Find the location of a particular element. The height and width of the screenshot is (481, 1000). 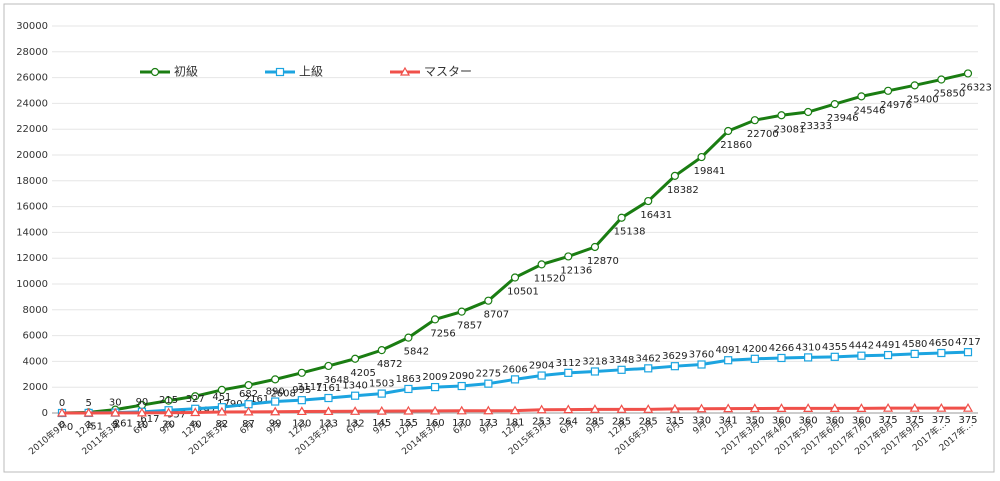

value-label: 1340 is located at coordinates (354, 386).